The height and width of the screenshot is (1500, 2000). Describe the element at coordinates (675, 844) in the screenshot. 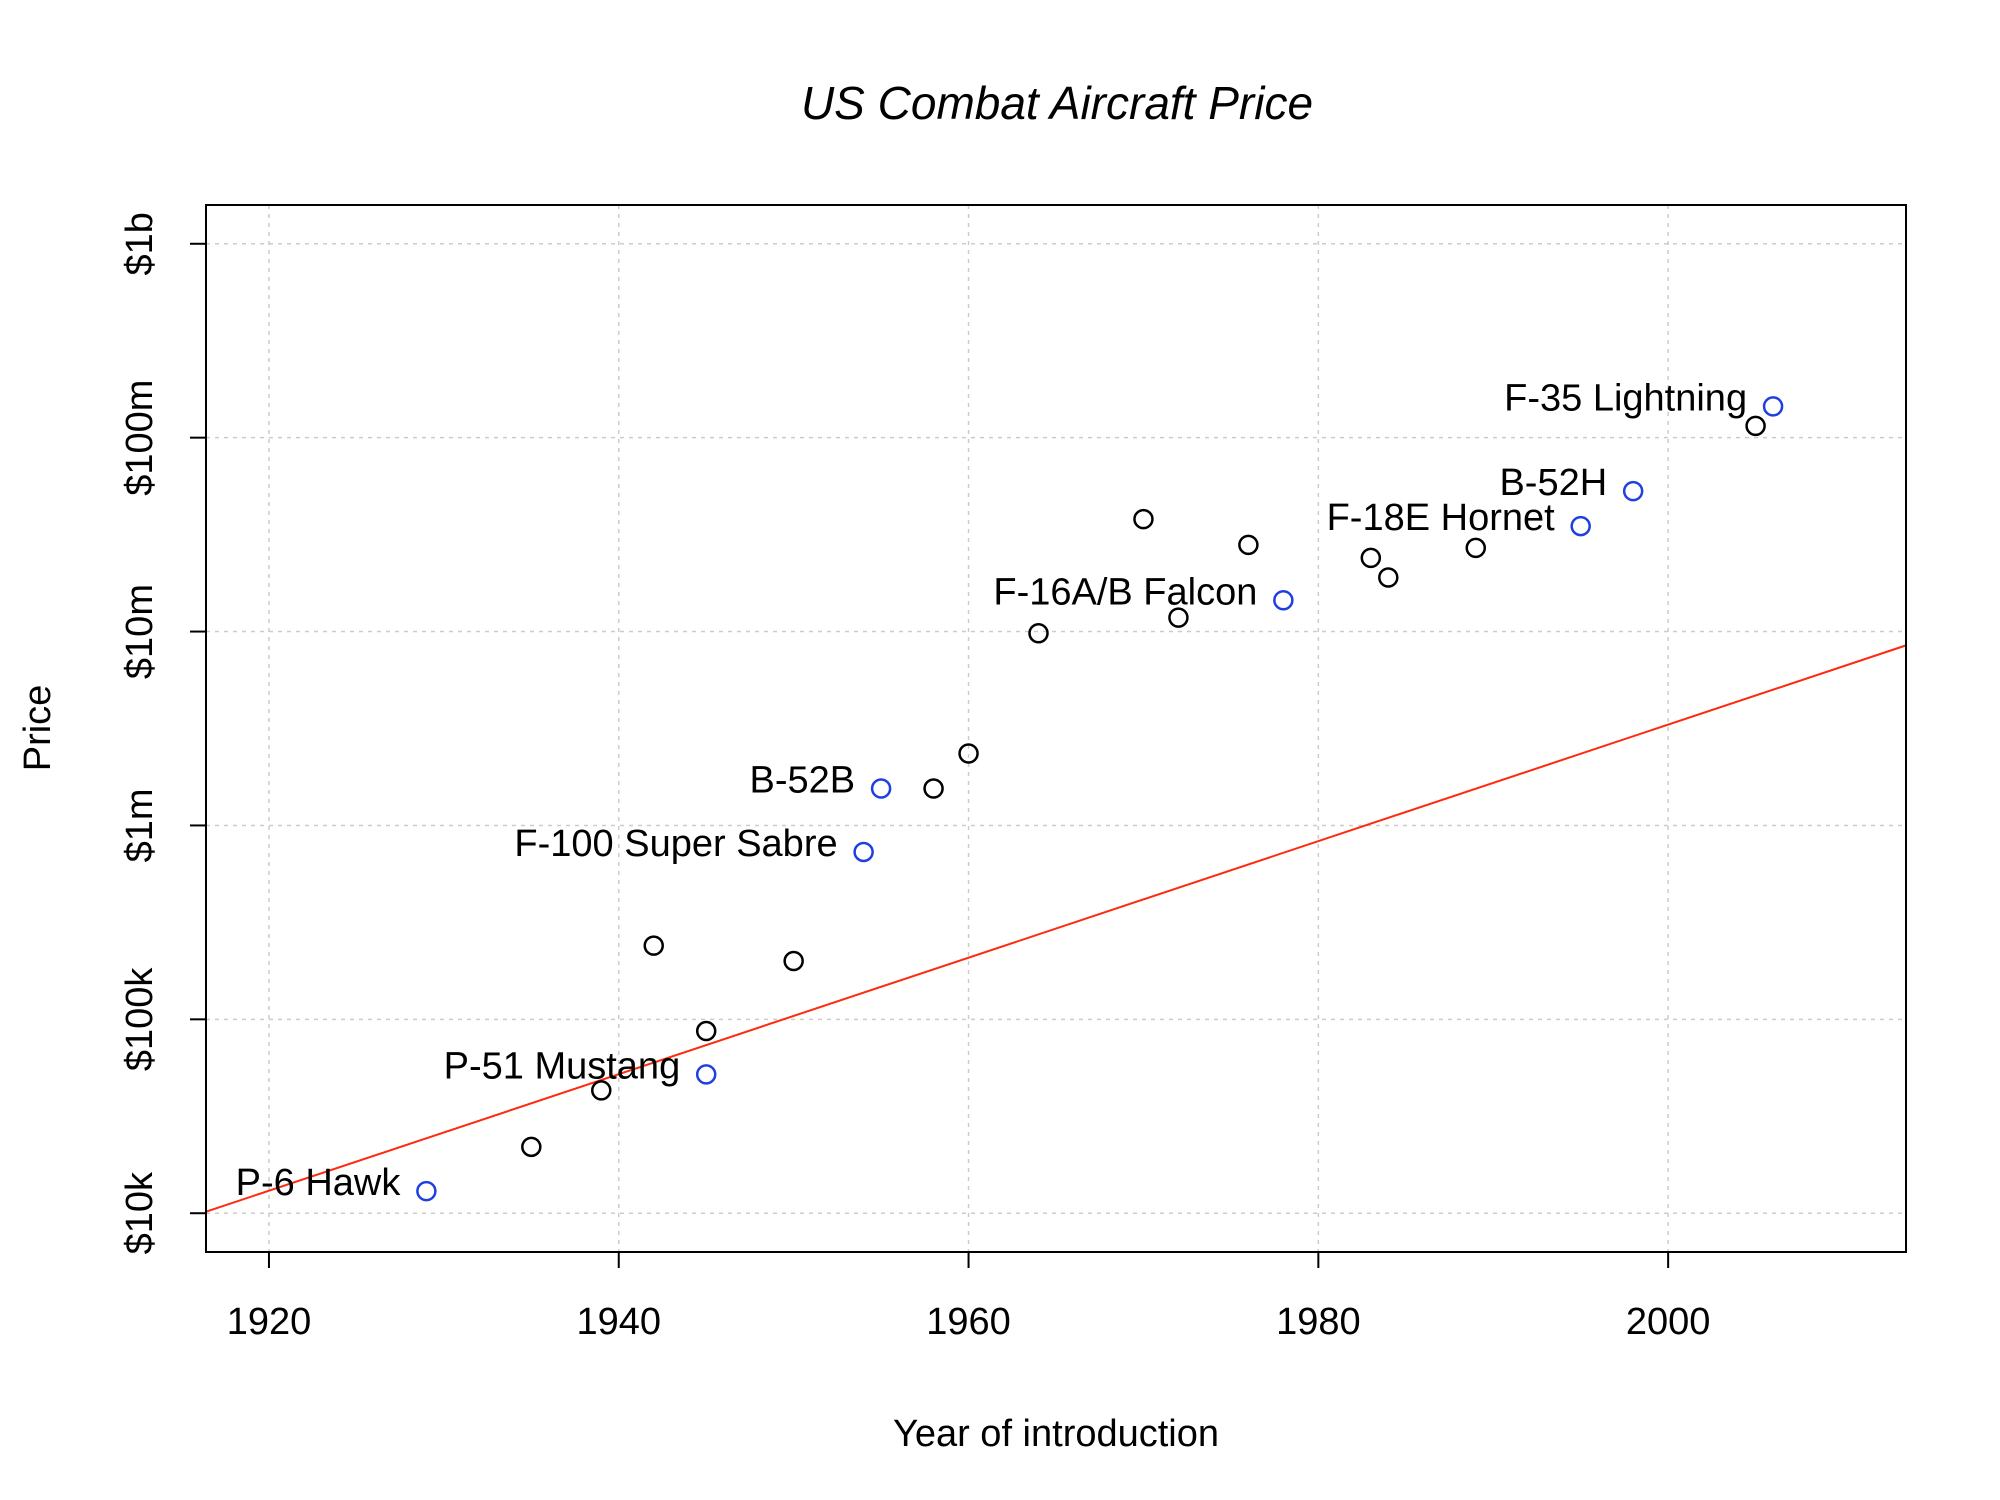

I see `point-label: F-100 Super Sabre` at that location.